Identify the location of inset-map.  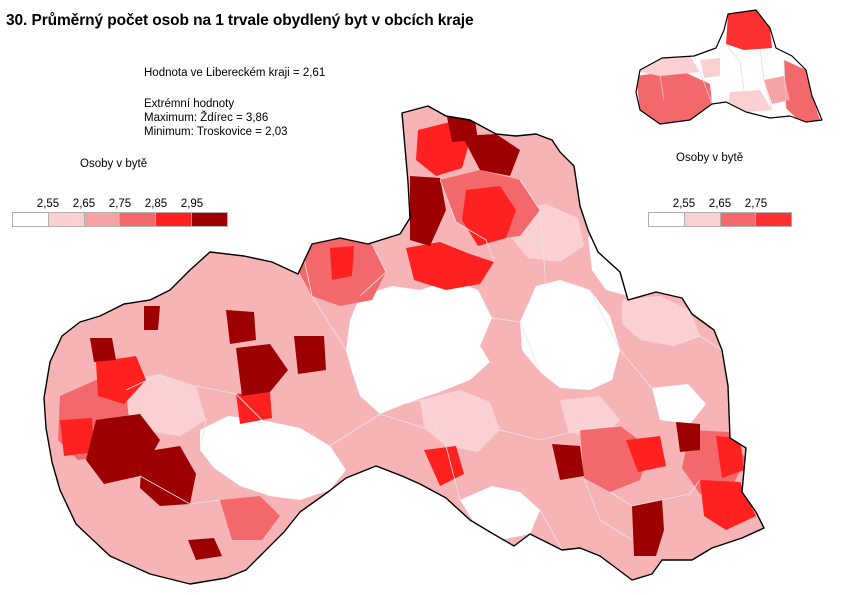
(729, 67).